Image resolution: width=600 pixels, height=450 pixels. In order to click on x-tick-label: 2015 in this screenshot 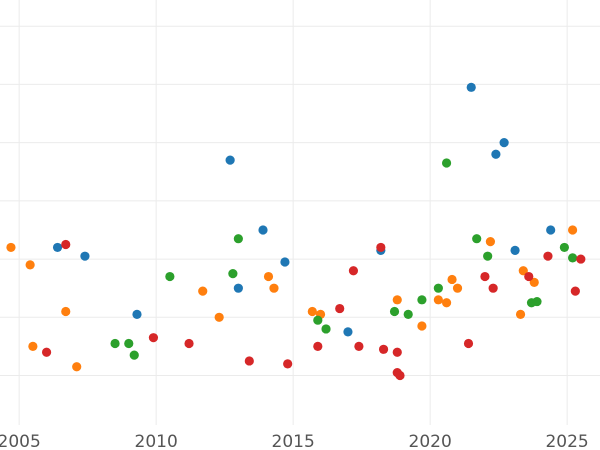, I will do `click(293, 441)`.